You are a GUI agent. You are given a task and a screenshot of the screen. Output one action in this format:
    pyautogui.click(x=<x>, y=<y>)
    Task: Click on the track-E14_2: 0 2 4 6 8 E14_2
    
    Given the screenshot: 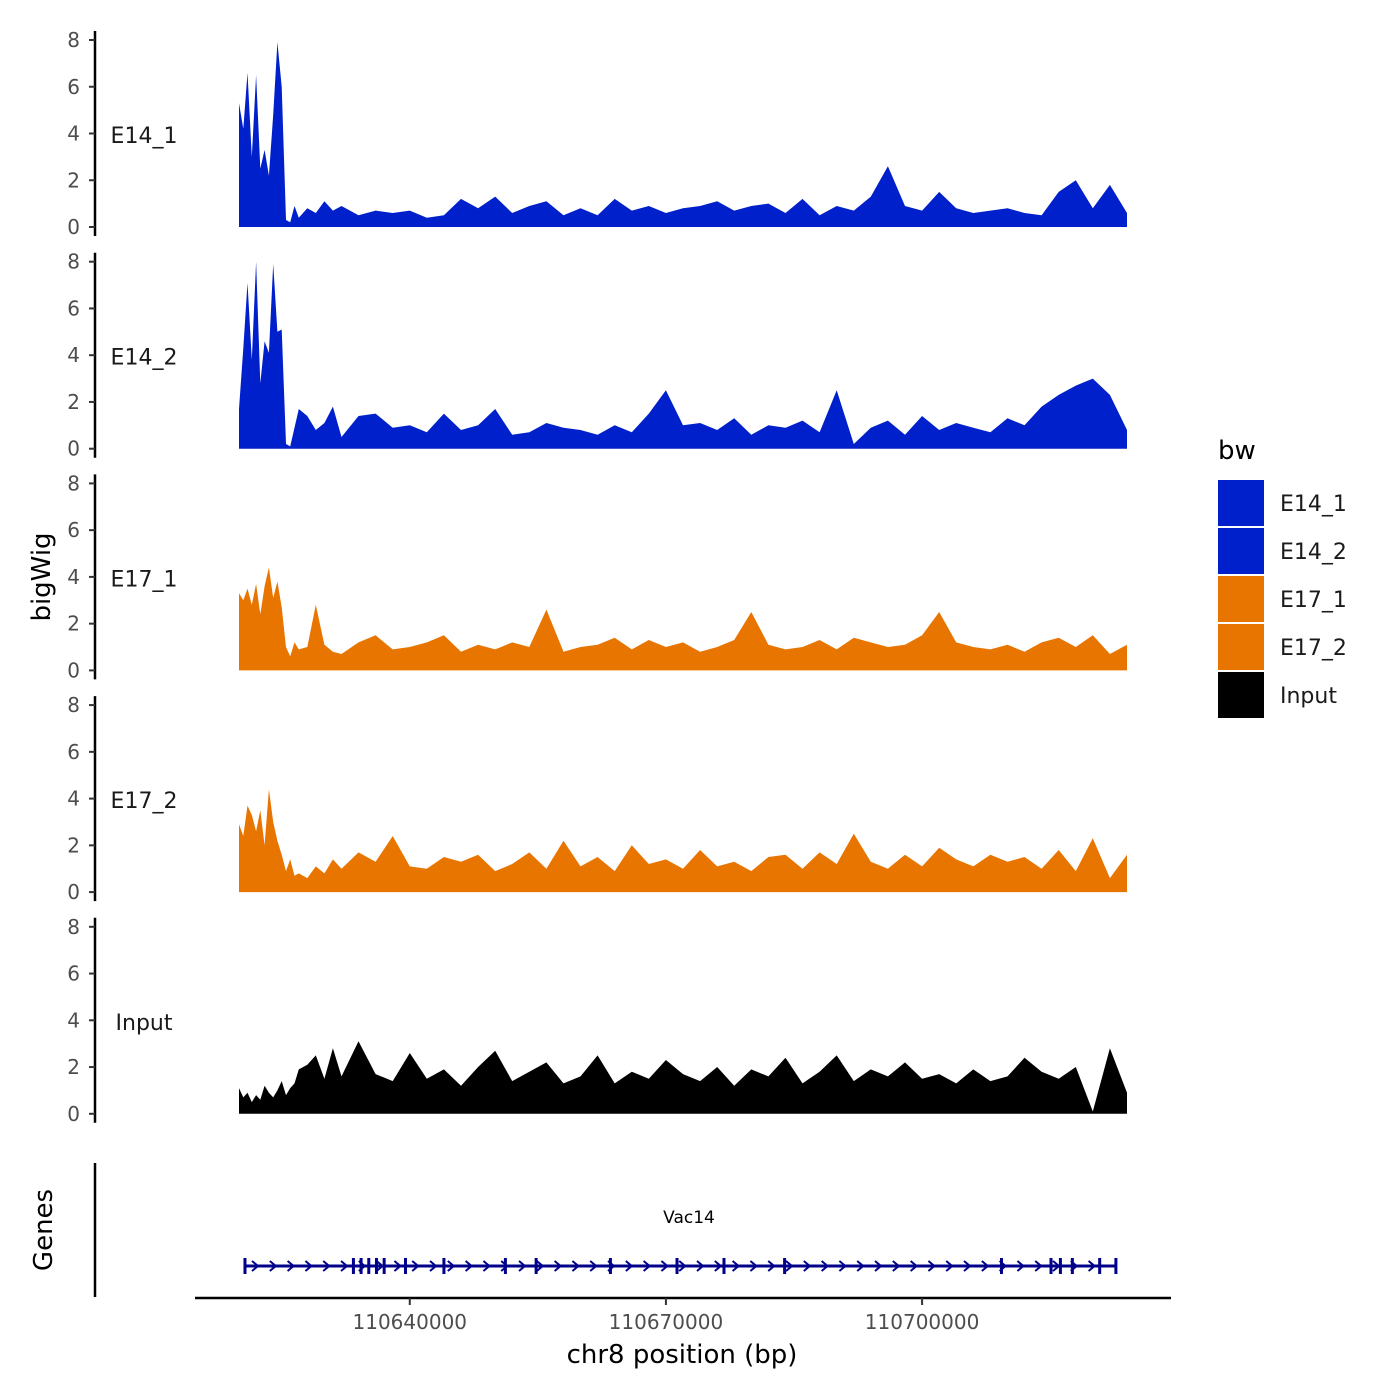 What is the action you would take?
    pyautogui.click(x=597, y=355)
    